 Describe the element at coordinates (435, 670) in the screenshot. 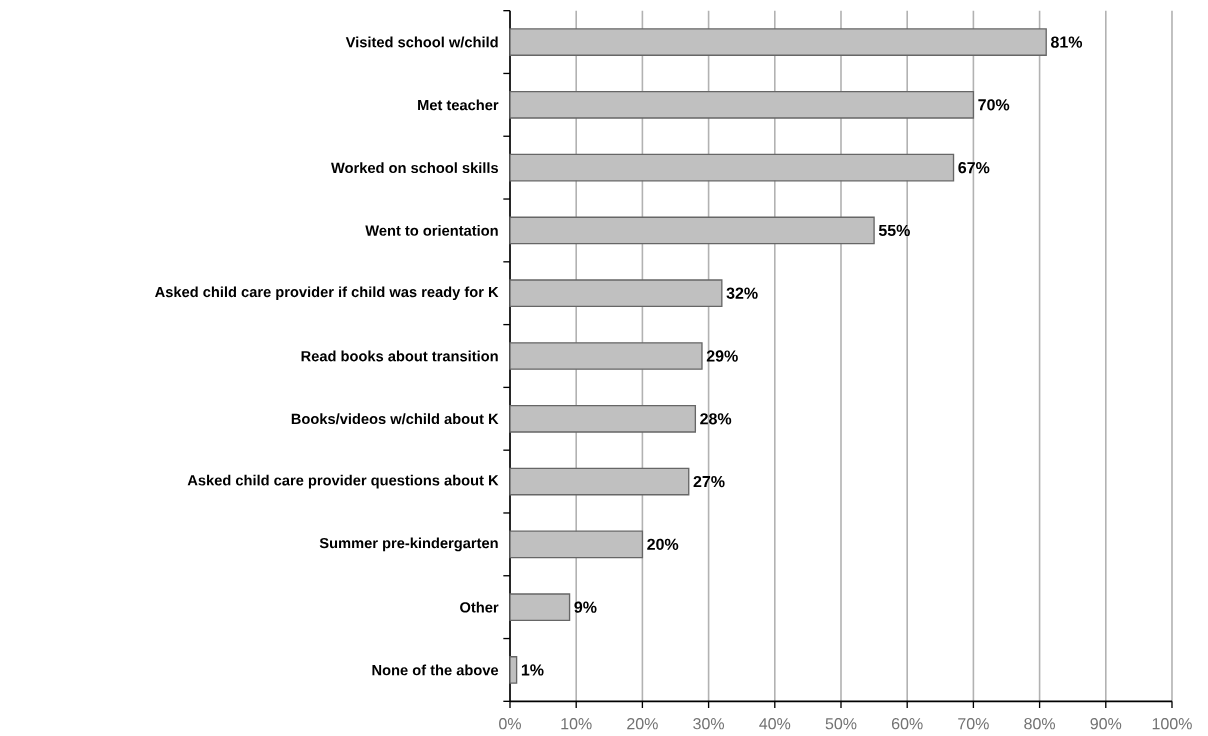

I see `y-tick-label: None of the above` at that location.